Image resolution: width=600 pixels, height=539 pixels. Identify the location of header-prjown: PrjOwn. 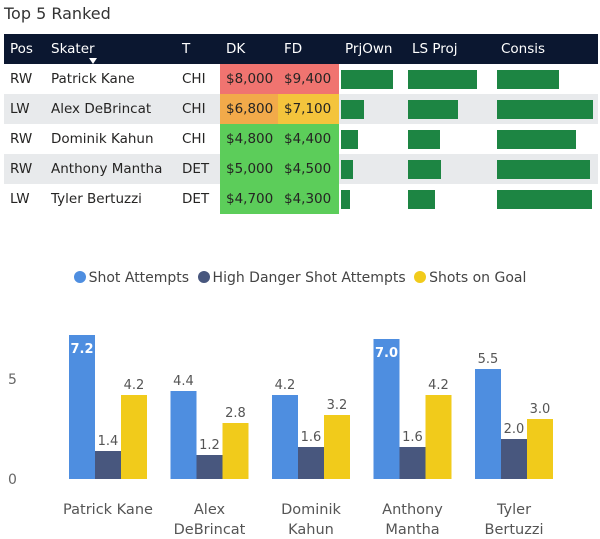
(369, 49).